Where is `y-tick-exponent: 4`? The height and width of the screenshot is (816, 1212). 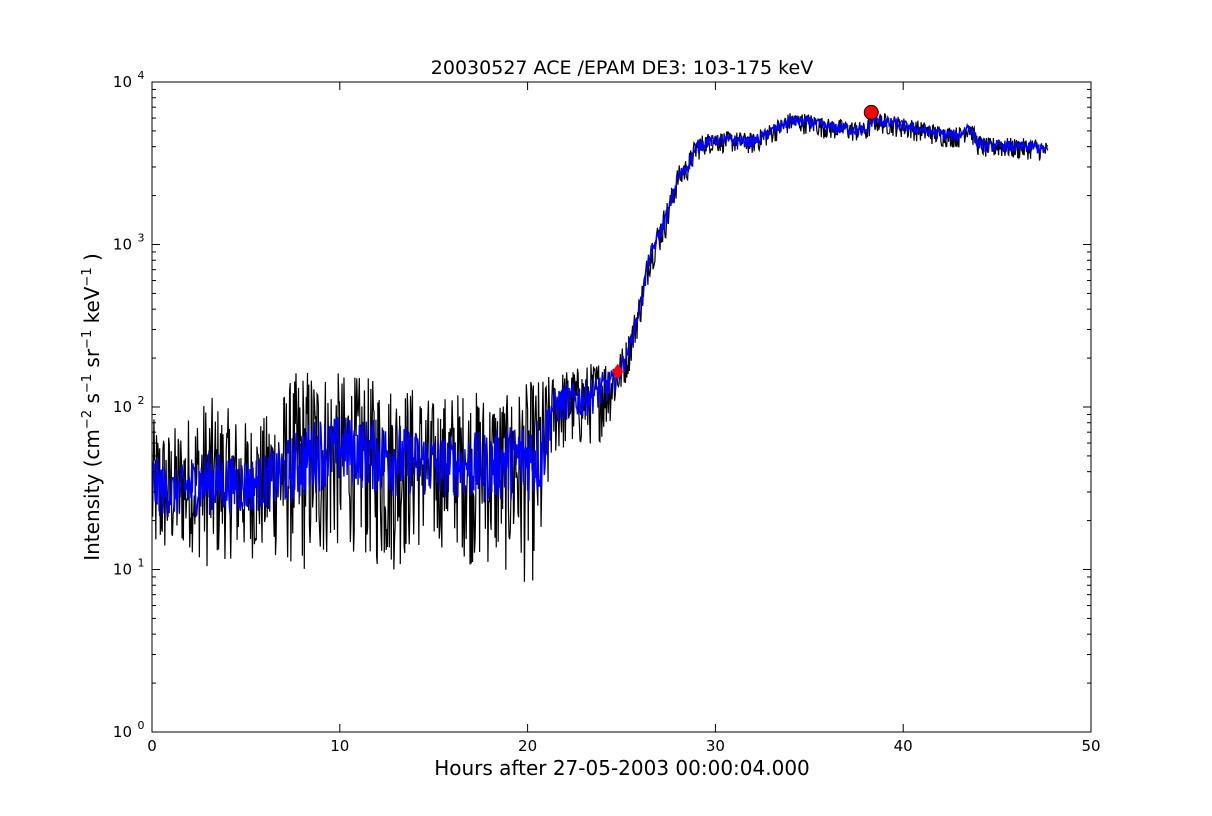
y-tick-exponent: 4 is located at coordinates (141, 75).